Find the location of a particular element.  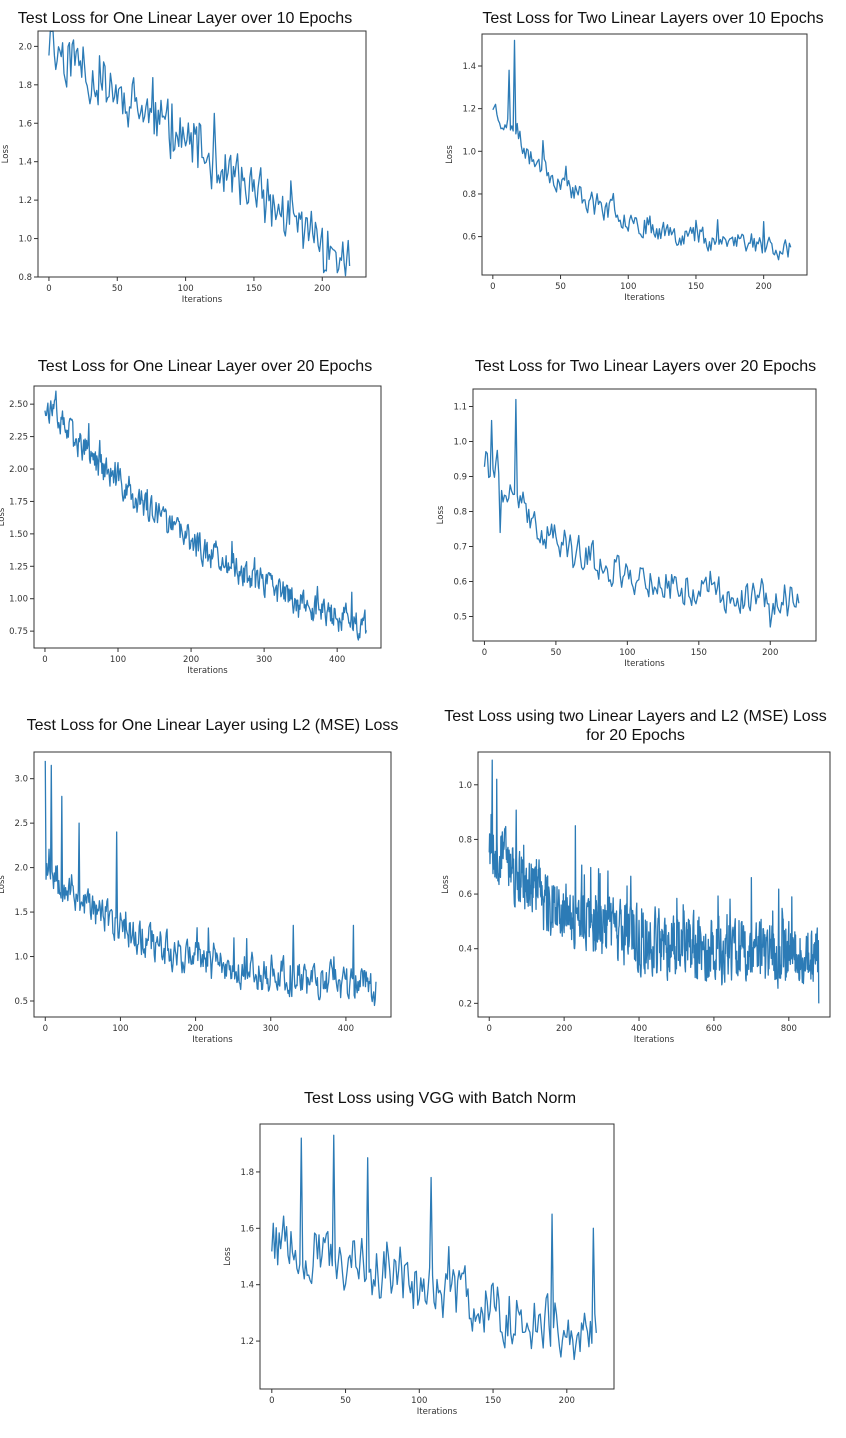

x-tick-label: 800 is located at coordinates (789, 1029).